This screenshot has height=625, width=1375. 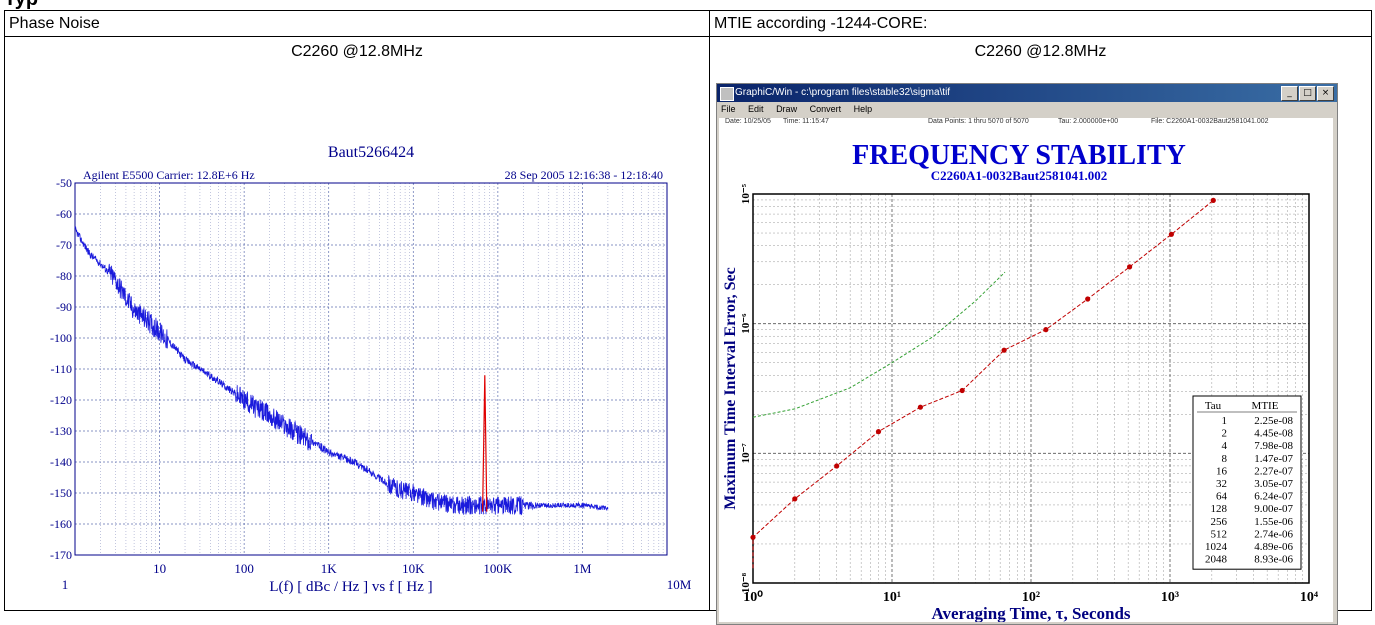 What do you see at coordinates (65, 584) in the screenshot?
I see `x-tick-label: 1` at bounding box center [65, 584].